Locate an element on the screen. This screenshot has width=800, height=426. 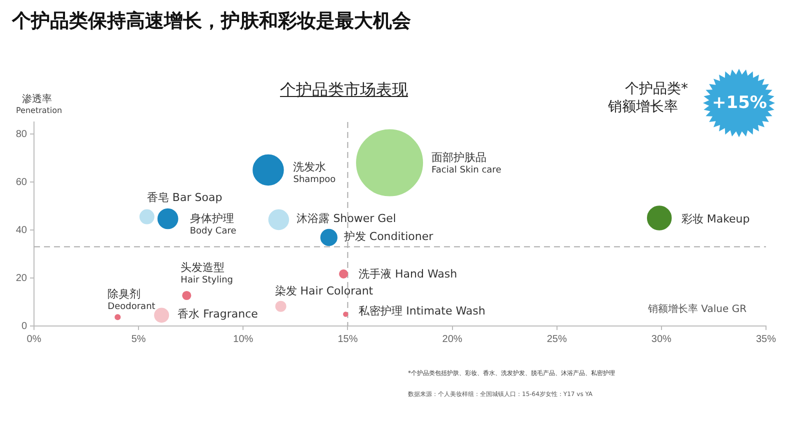
y-tick-label: 80 is located at coordinates (22, 134).